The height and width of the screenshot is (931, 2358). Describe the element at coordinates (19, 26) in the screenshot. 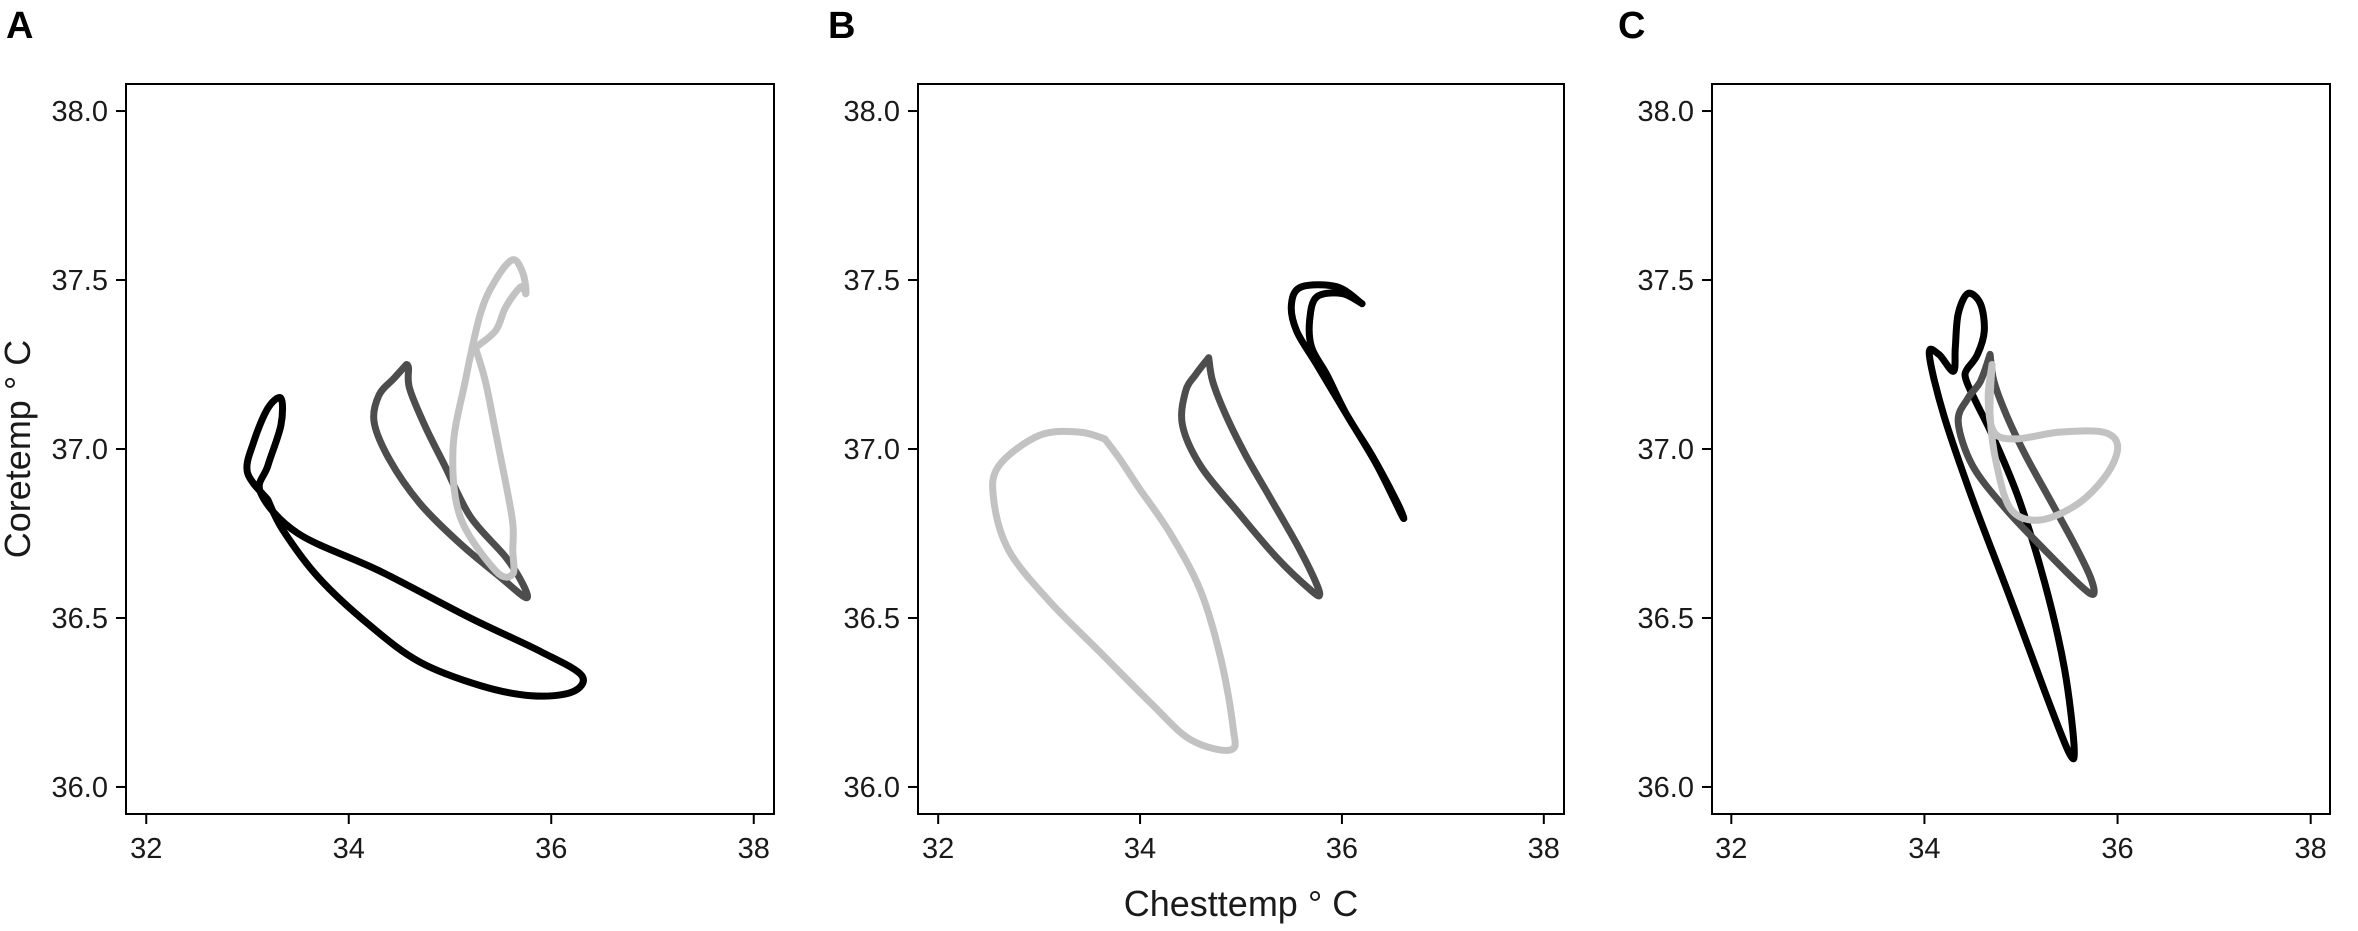

I see `panel-label: A` at that location.